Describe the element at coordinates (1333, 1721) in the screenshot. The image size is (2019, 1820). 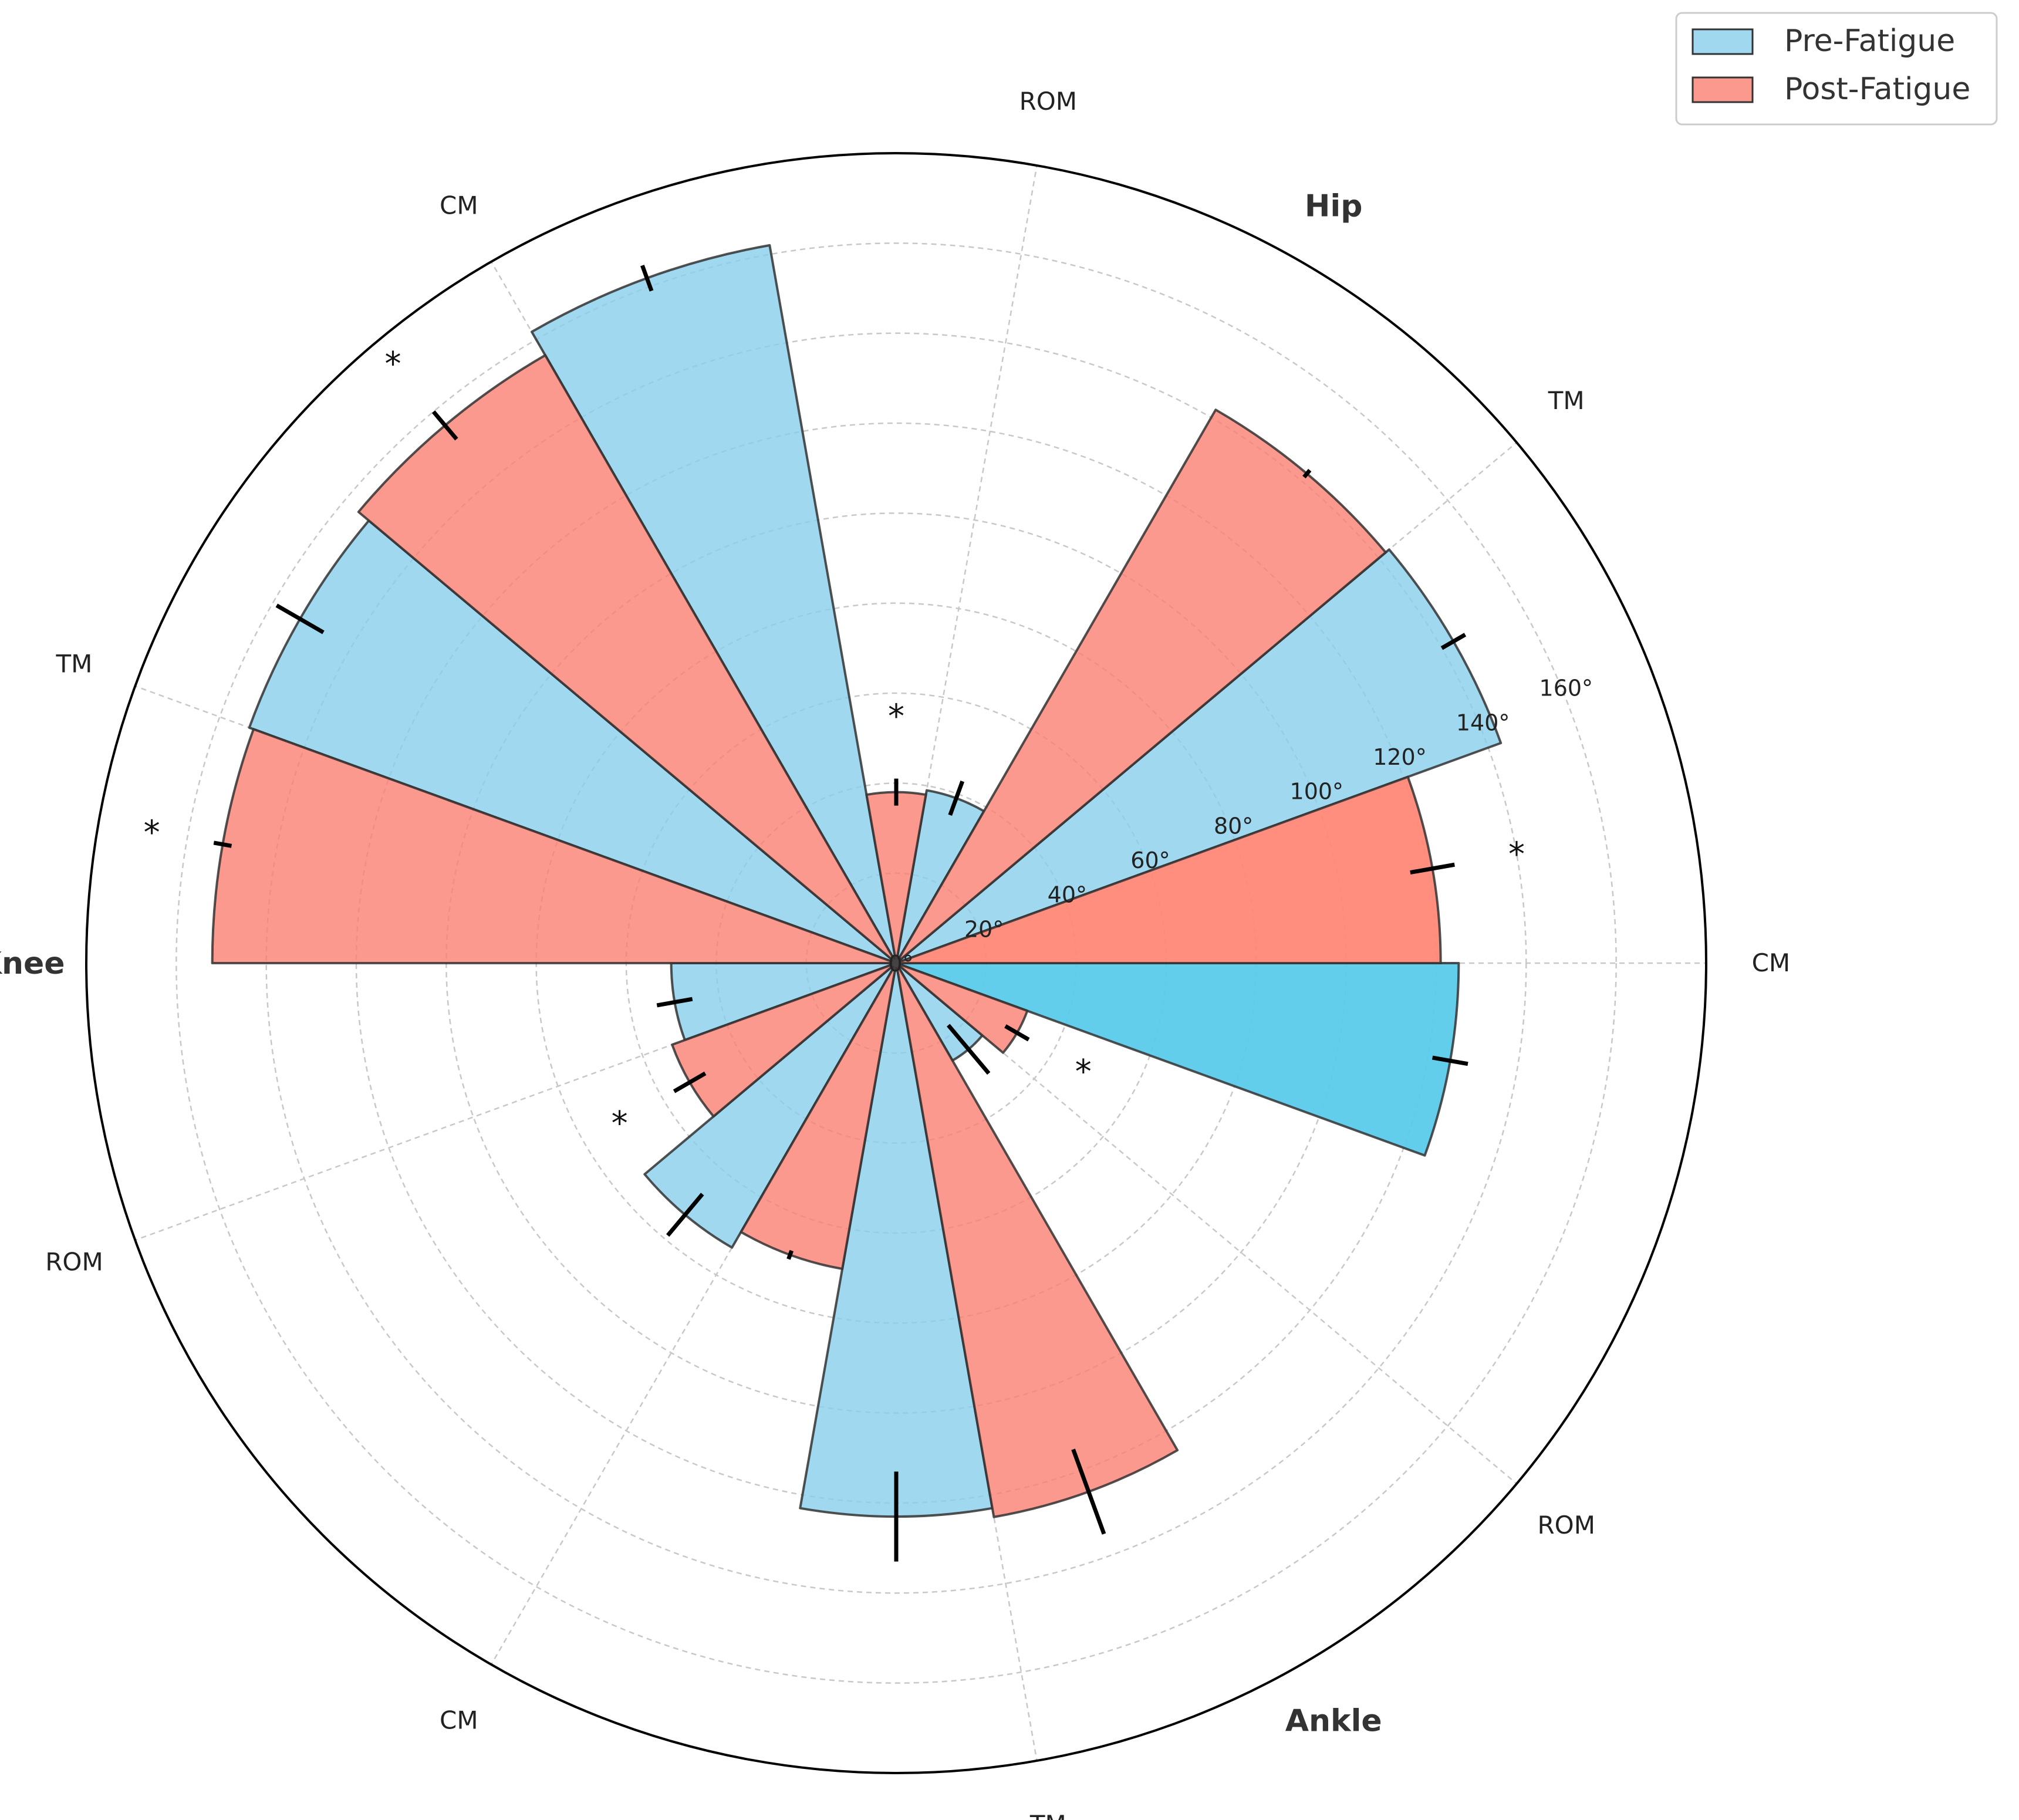
I see `joint-label-ankle: Ankle` at that location.